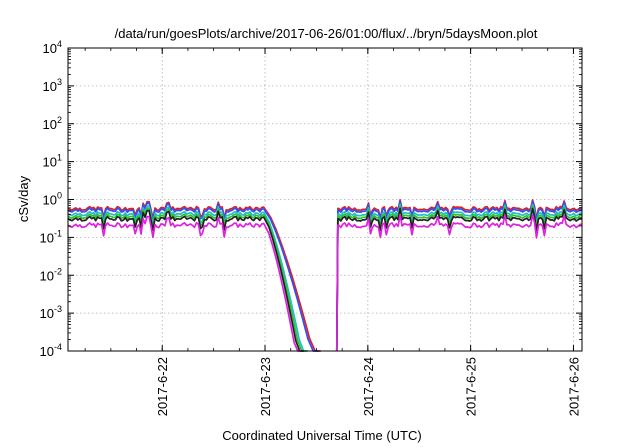 This screenshot has height=448, width=640. I want to click on y-tick-labels: 10⁴ 10³ 10² 10¹ 10⁰ 10⁻¹ 10⁻² 10⁻³ 10⁻⁴, so click(51, 199).